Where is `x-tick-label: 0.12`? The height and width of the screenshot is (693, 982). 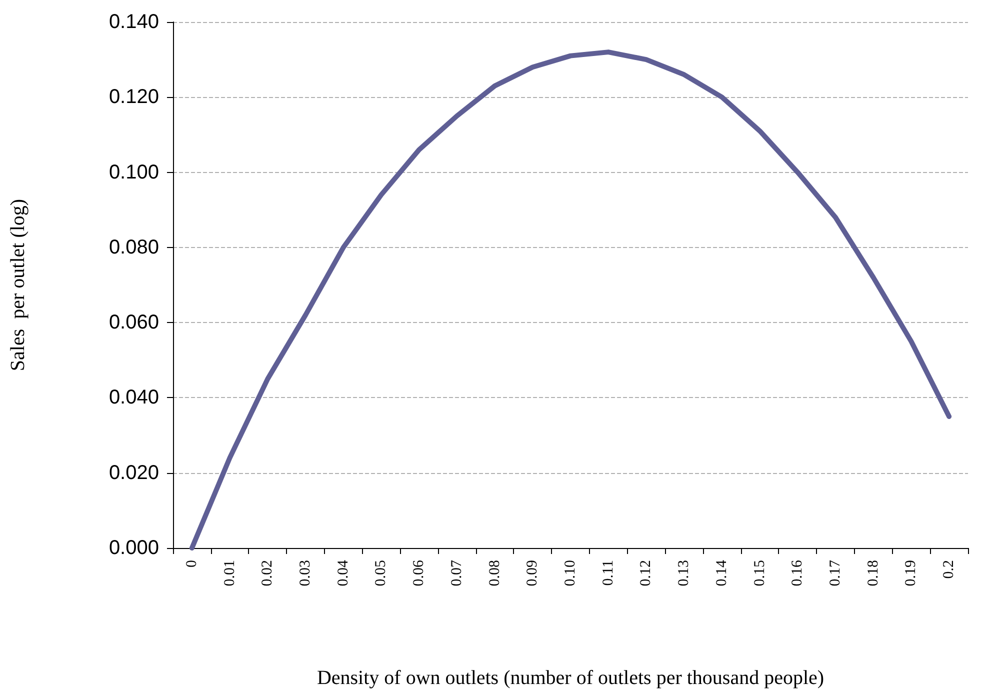 x-tick-label: 0.12 is located at coordinates (646, 573).